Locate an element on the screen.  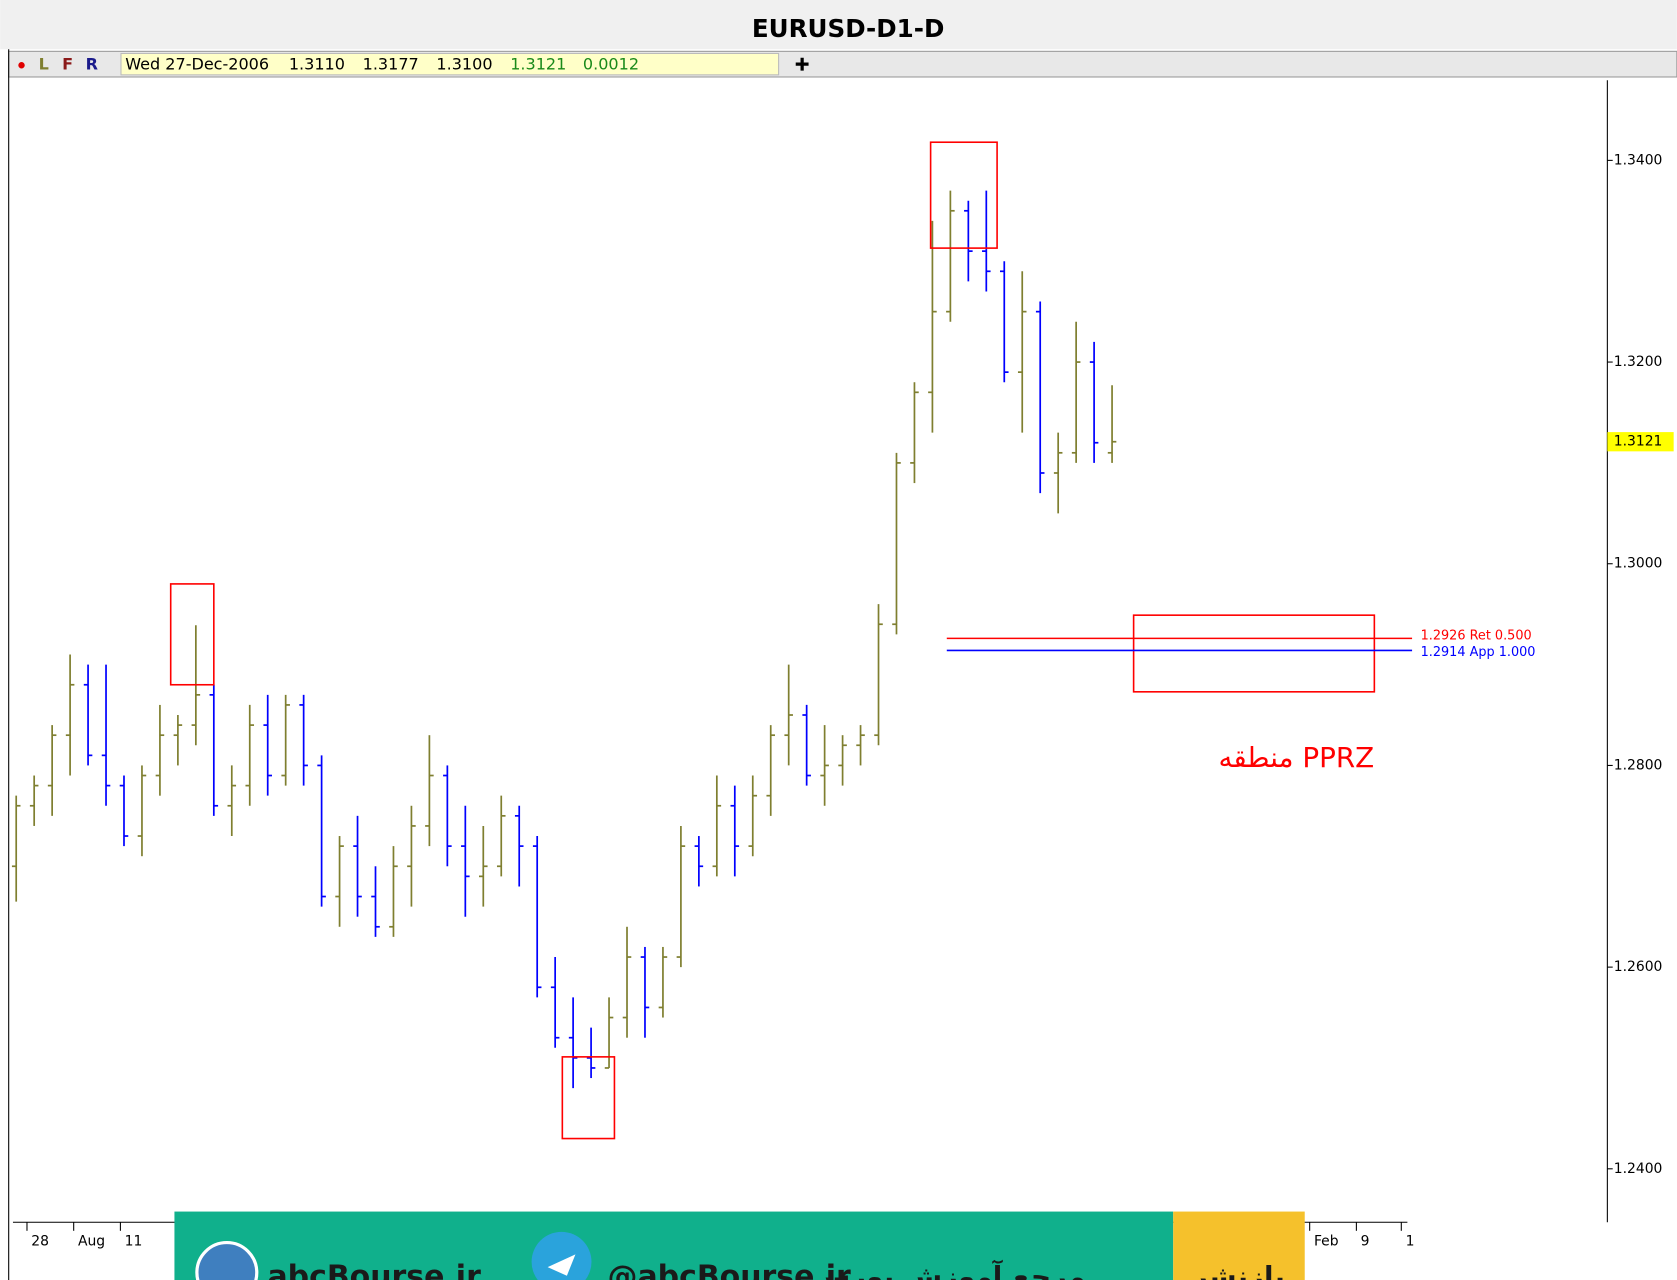
y-tick-label: 1.2400 is located at coordinates (1638, 1169).